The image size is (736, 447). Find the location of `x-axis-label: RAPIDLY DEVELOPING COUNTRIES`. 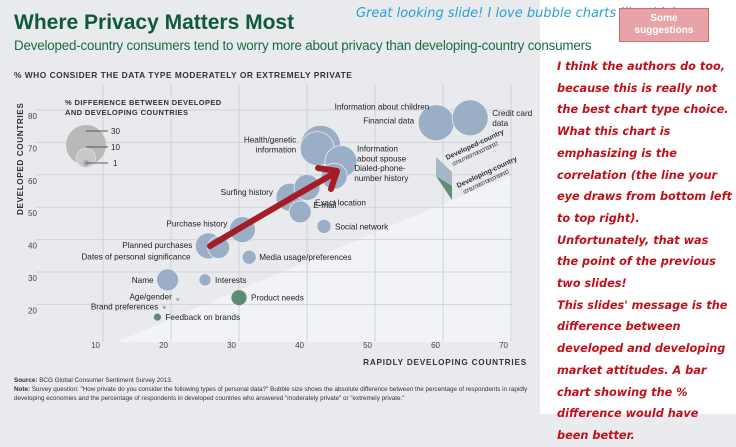

x-axis-label: RAPIDLY DEVELOPING COUNTRIES is located at coordinates (445, 362).